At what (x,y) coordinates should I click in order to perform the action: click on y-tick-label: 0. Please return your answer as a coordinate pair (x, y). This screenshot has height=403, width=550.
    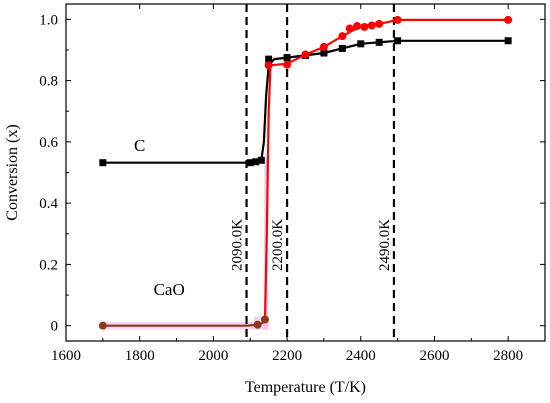
    Looking at the image, I should click on (55, 327).